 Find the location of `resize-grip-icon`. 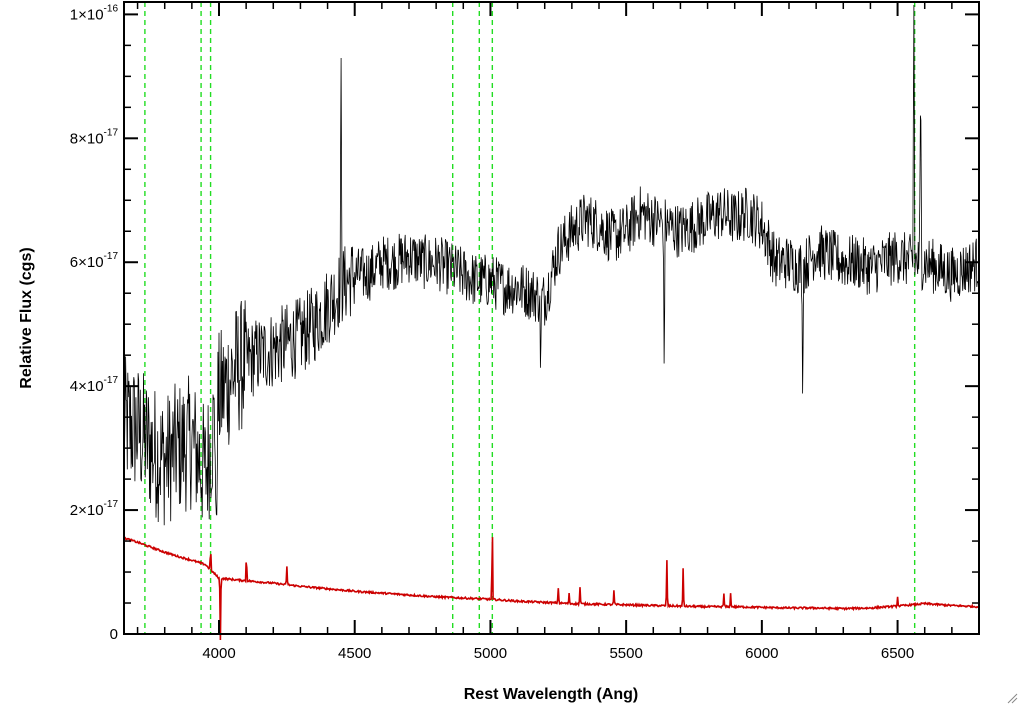

resize-grip-icon is located at coordinates (1012, 698).